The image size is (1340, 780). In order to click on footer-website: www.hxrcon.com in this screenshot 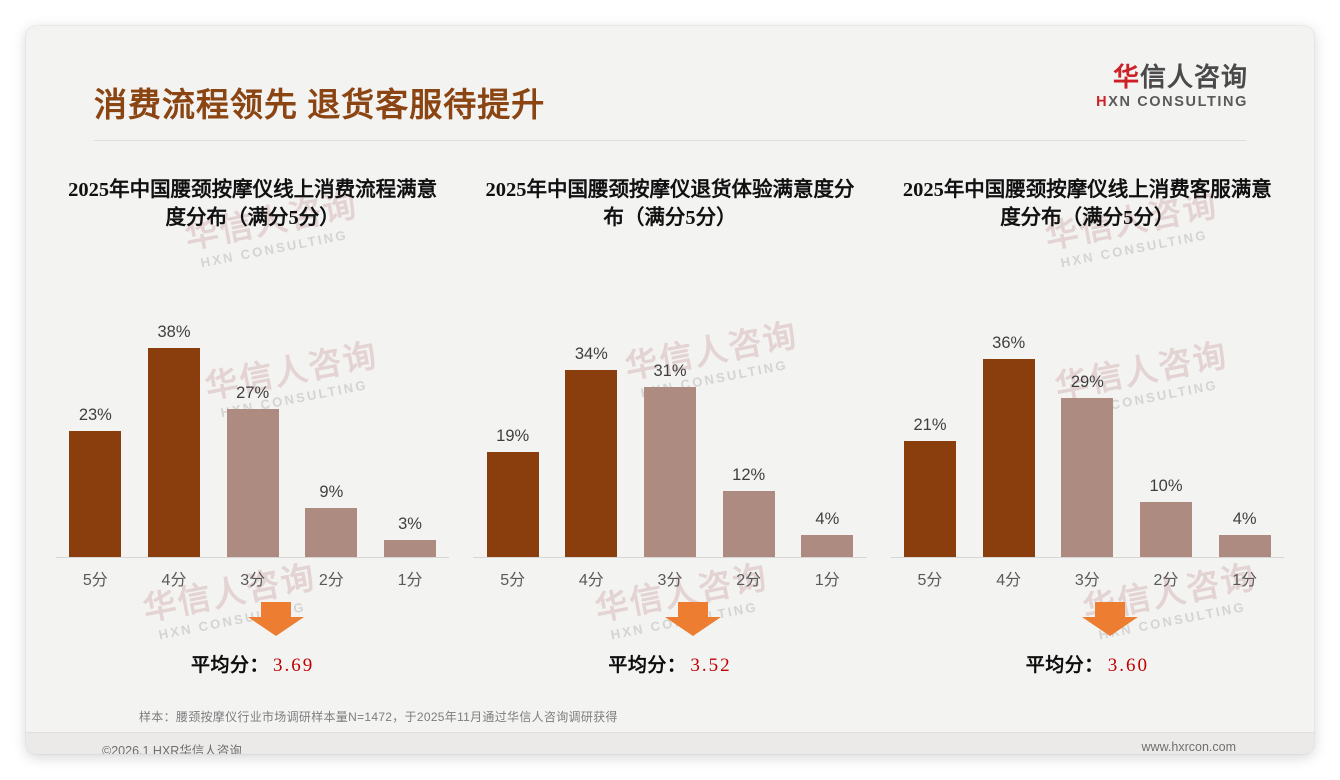, I will do `click(1188, 747)`.